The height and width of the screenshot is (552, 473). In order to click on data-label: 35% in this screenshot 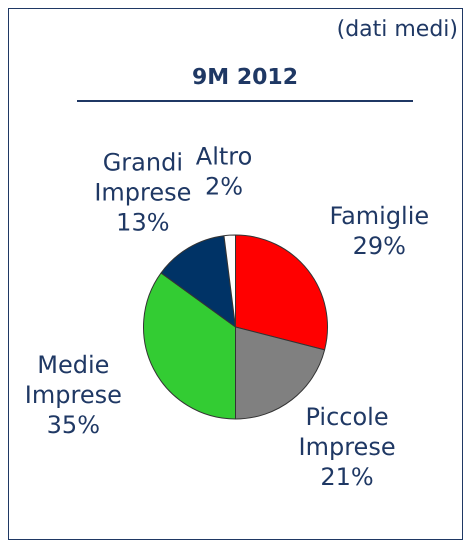, I will do `click(73, 425)`.